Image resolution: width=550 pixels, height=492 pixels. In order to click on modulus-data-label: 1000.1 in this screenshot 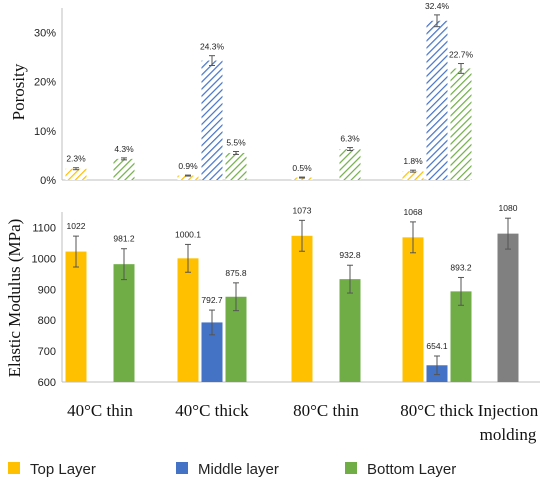, I will do `click(188, 234)`.